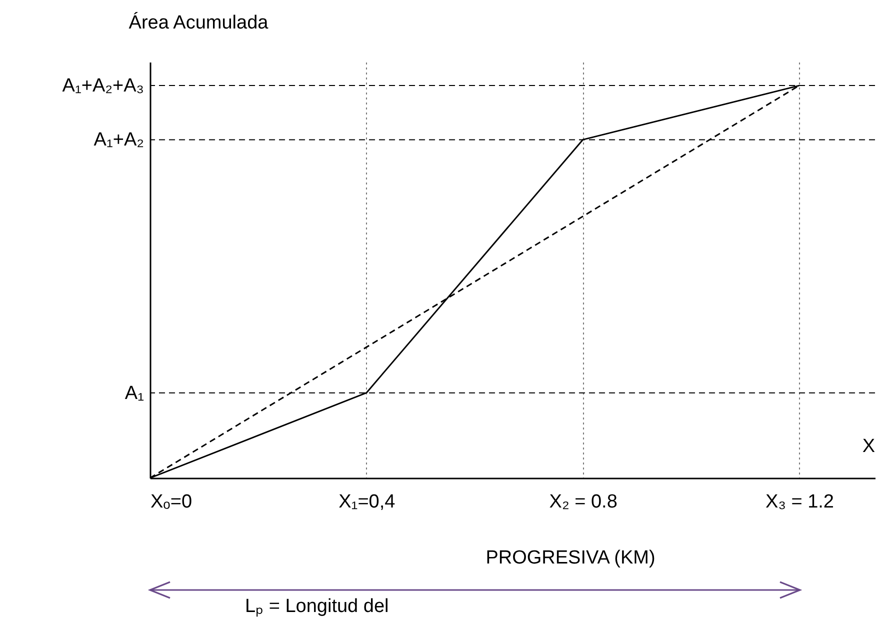 The width and height of the screenshot is (881, 630). Describe the element at coordinates (119, 140) in the screenshot. I see `ref-line-label: A₁+A₂` at that location.